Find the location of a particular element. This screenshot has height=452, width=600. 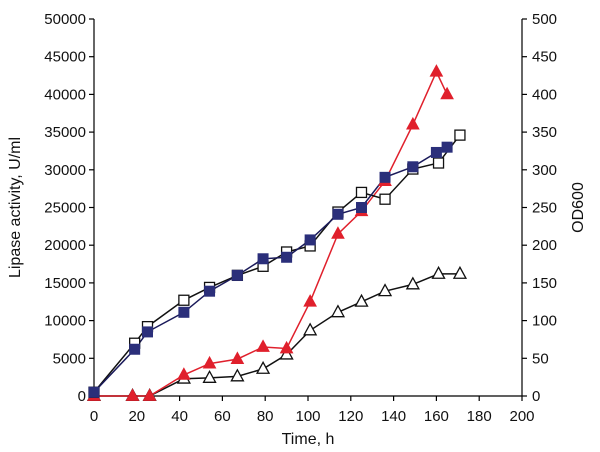

left-tick-label: 0 is located at coordinates (82, 396).